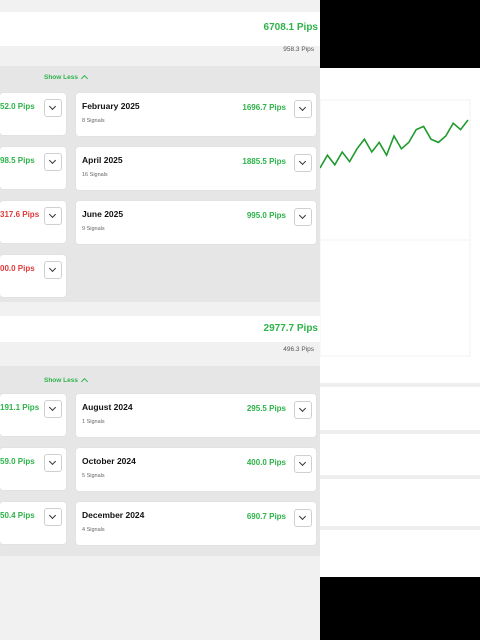 This screenshot has height=640, width=480. Describe the element at coordinates (400, 608) in the screenshot. I see `dark-overlay-bottom` at that location.